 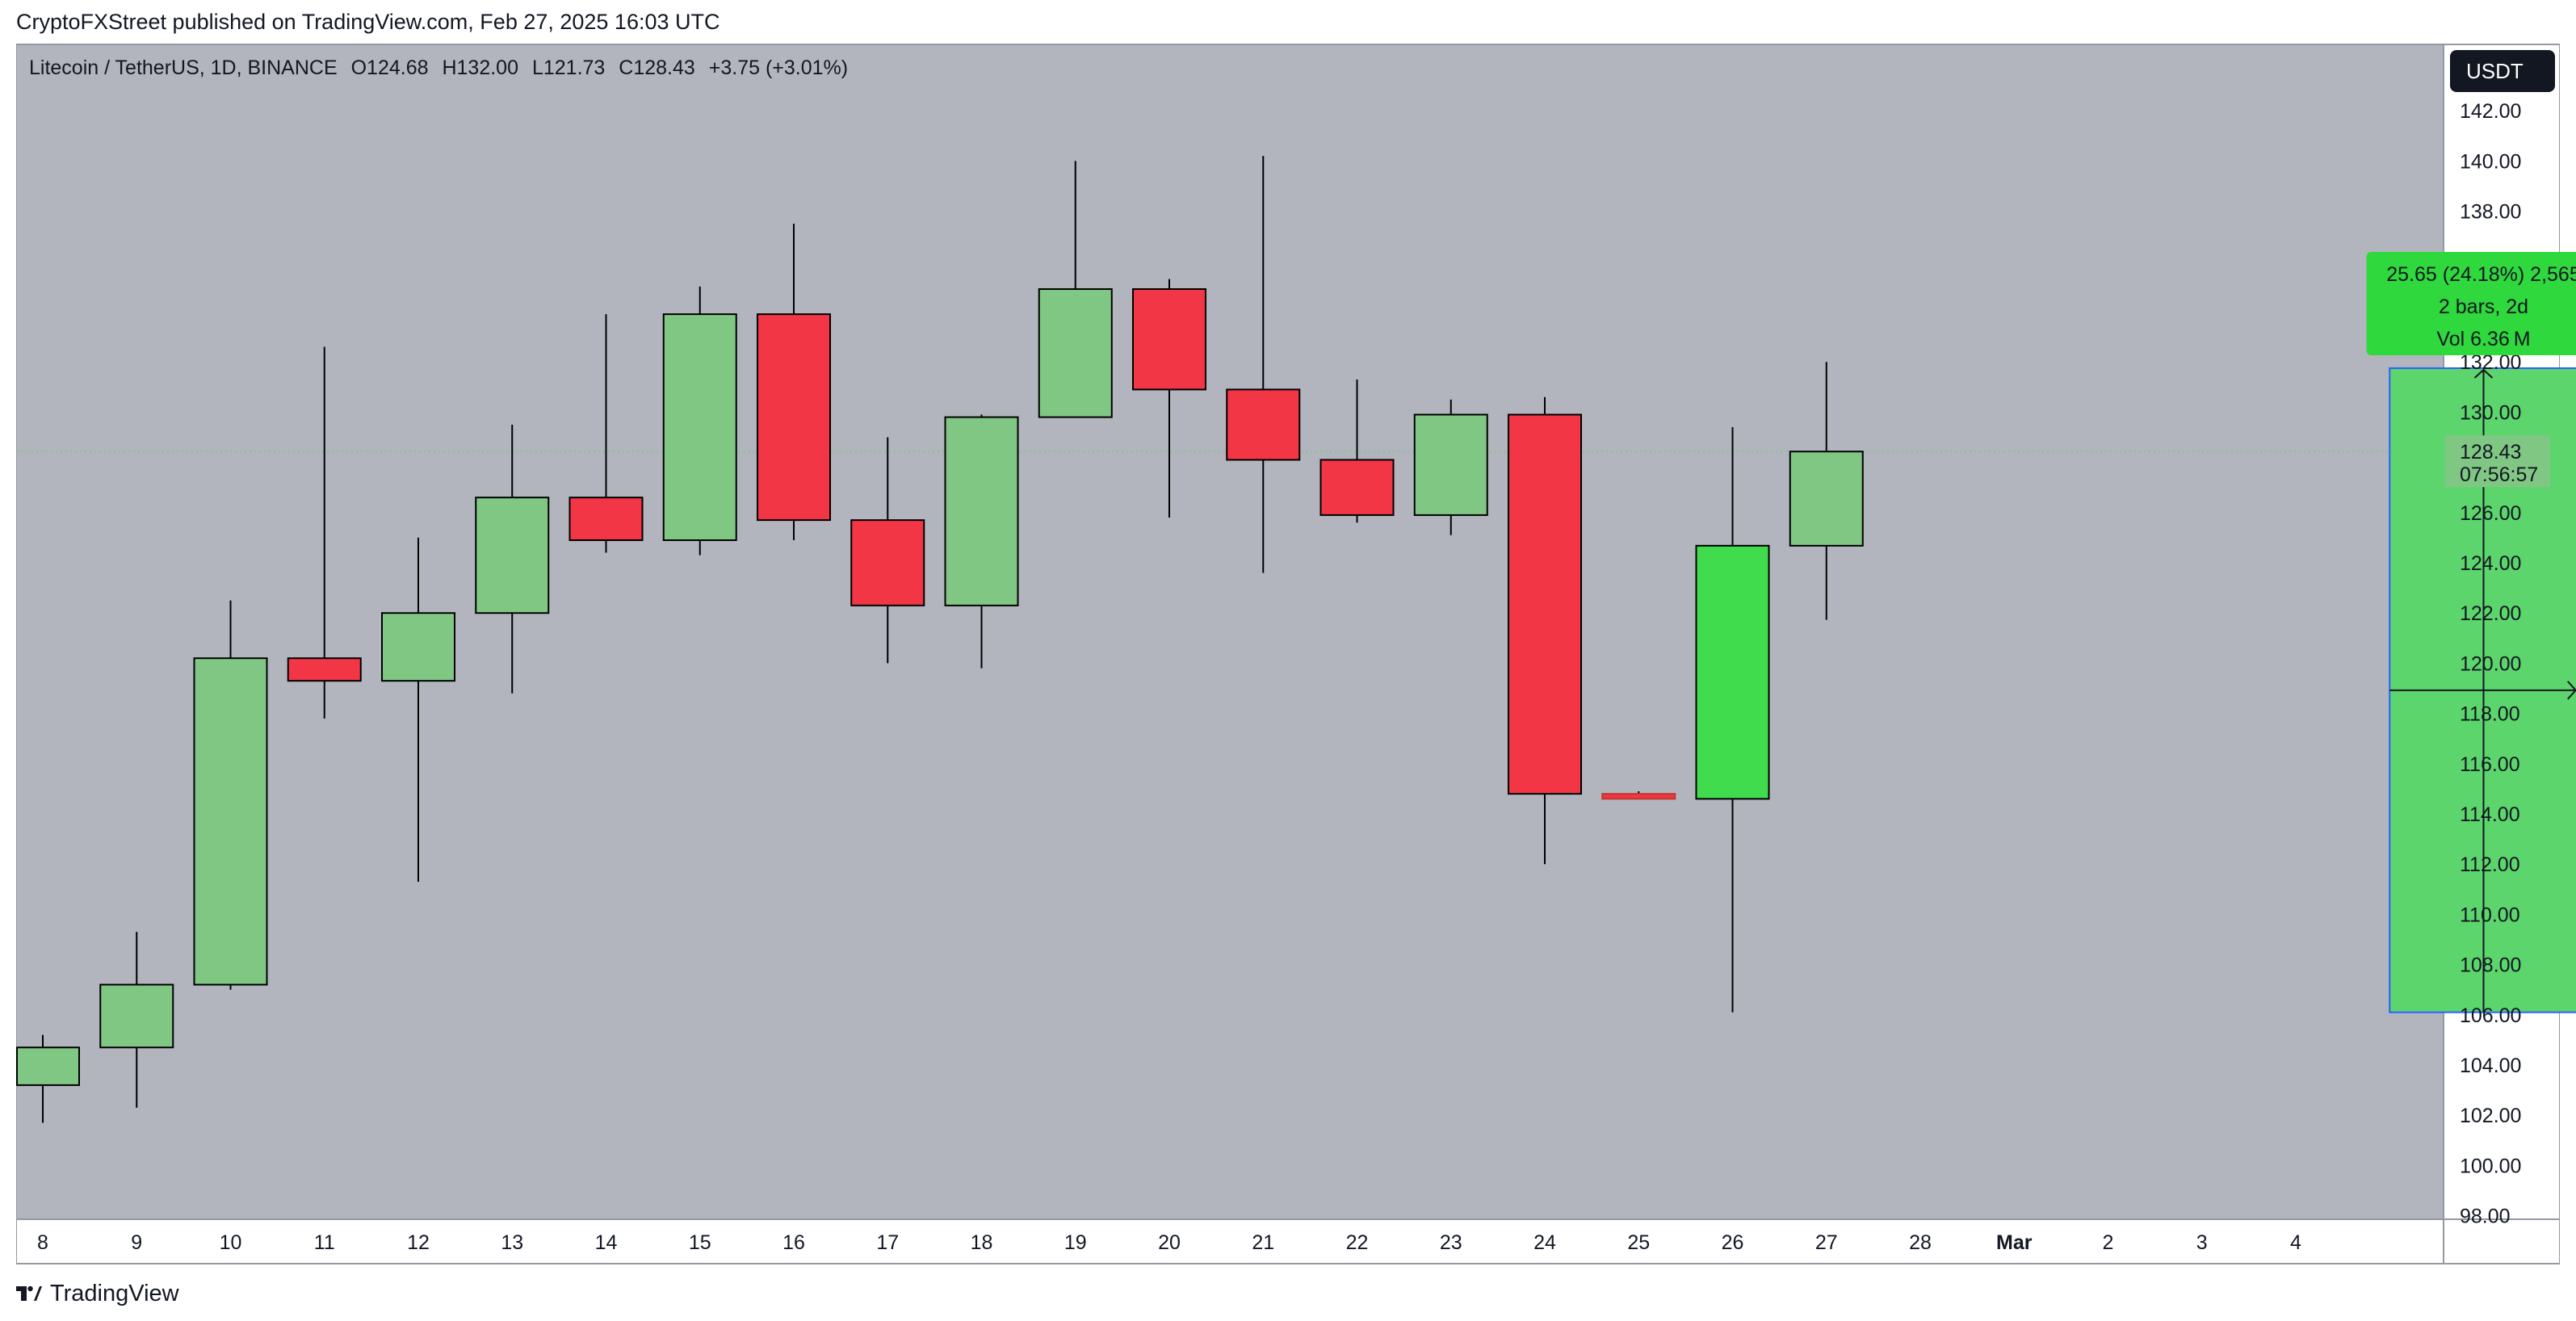 I want to click on date-tick-label: 15, so click(x=700, y=1242).